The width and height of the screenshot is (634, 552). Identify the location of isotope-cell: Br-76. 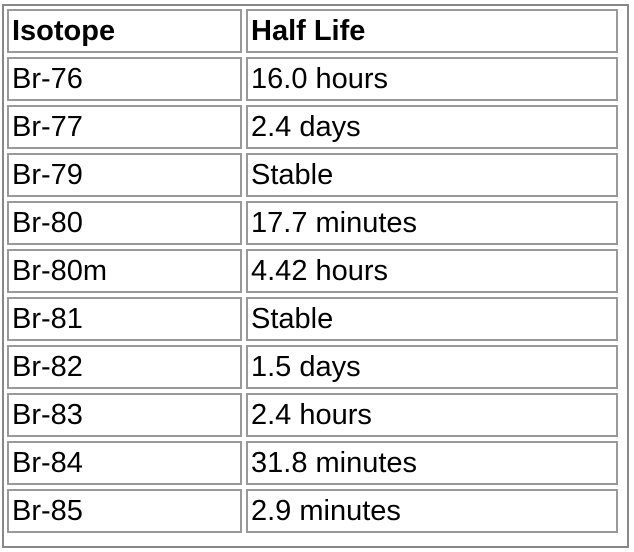
(124, 79).